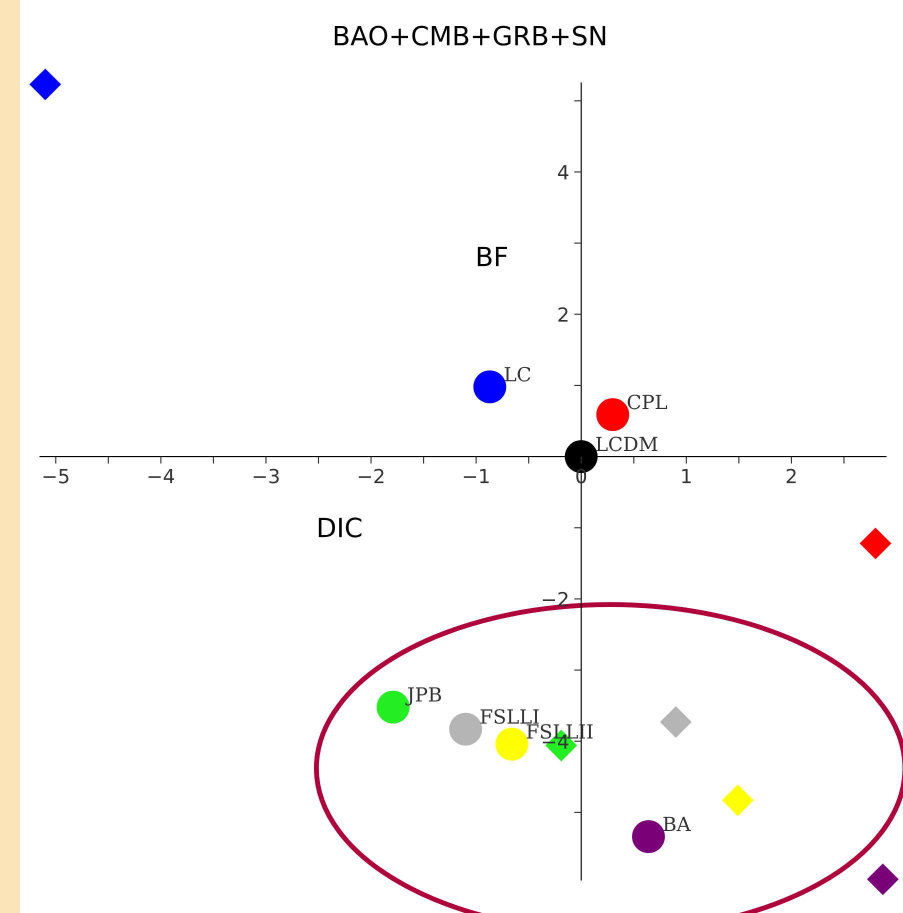 The image size is (903, 913). I want to click on x-tick-label: 1, so click(686, 476).